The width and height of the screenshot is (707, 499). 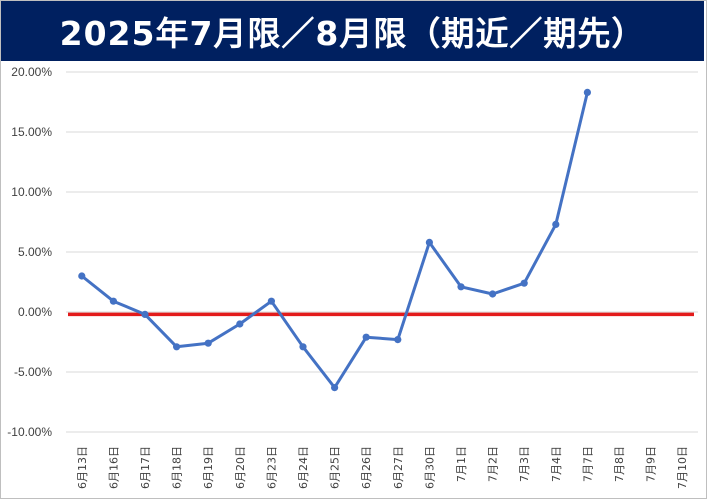 I want to click on y-tick-label: 5.00%, so click(x=35, y=252).